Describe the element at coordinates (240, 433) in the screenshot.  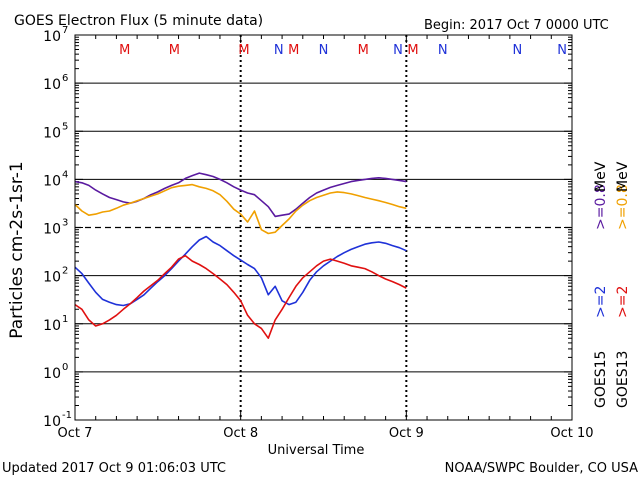
I see `x-tick-label: Oct 8` at that location.